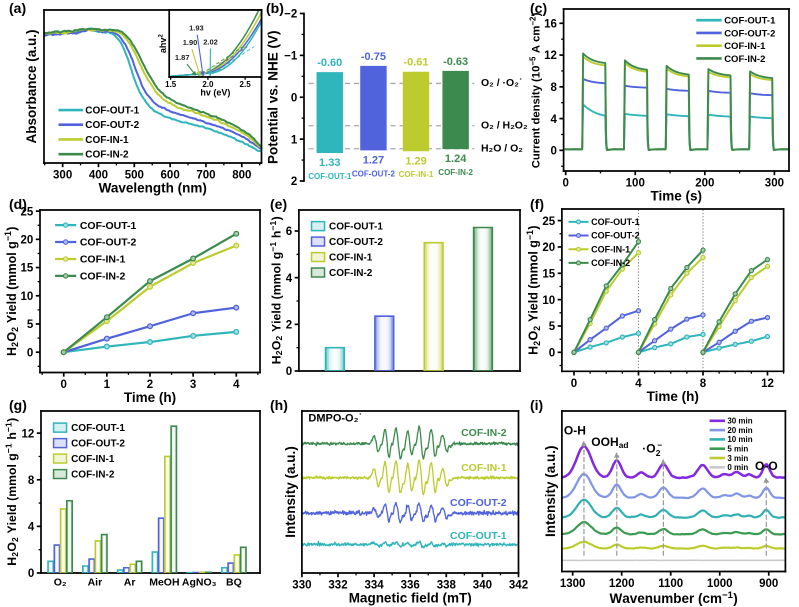 The image size is (799, 607). What do you see at coordinates (653, 450) in the screenshot?
I see `svg-text: · O 2 −` at bounding box center [653, 450].